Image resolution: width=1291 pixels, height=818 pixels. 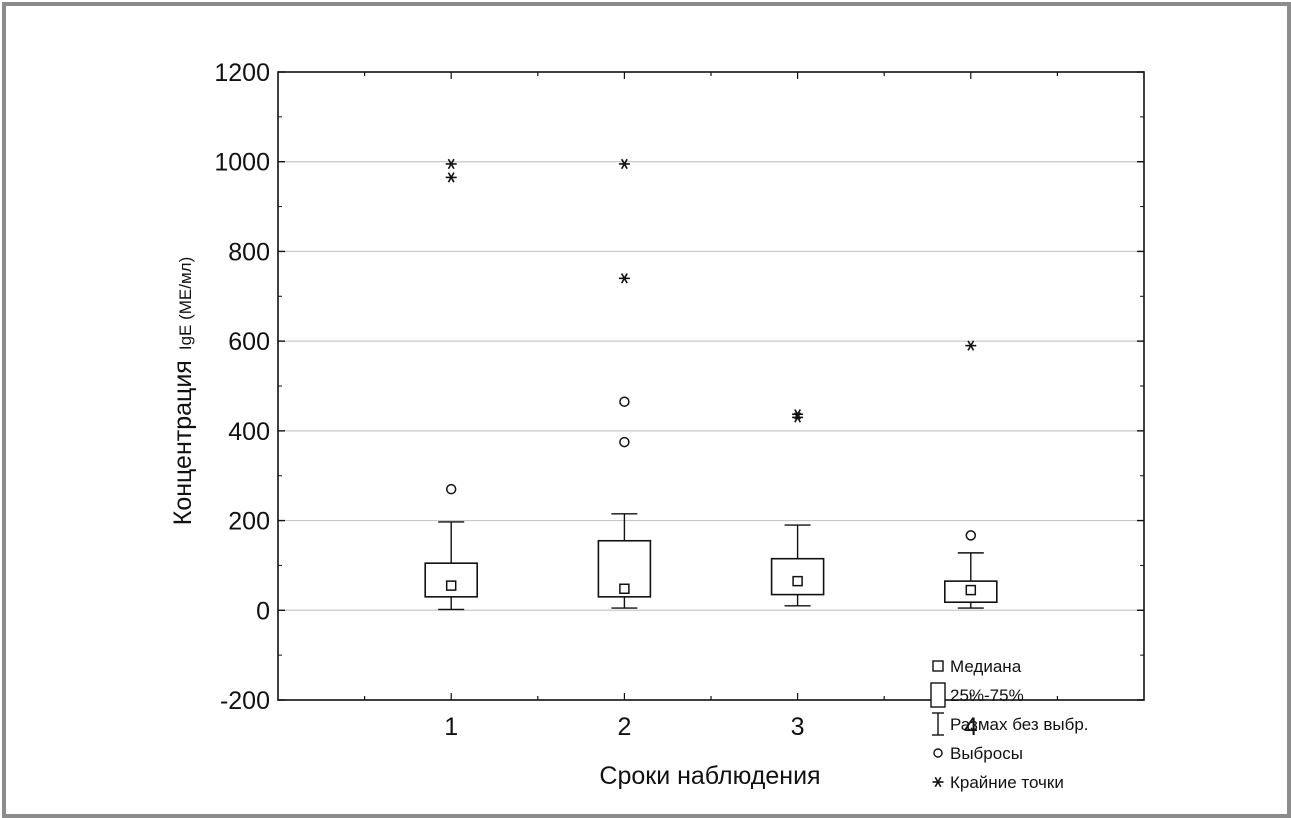 What do you see at coordinates (938, 753) in the screenshot?
I see `legend-outlier-icon` at bounding box center [938, 753].